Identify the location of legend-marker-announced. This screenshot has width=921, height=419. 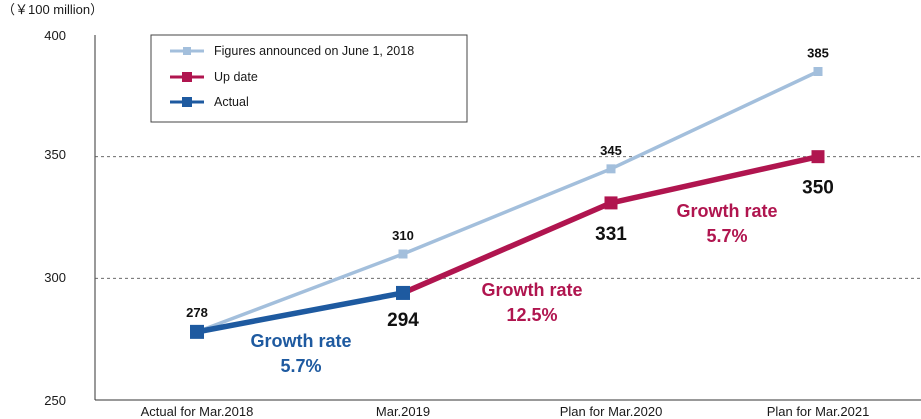
(187, 51).